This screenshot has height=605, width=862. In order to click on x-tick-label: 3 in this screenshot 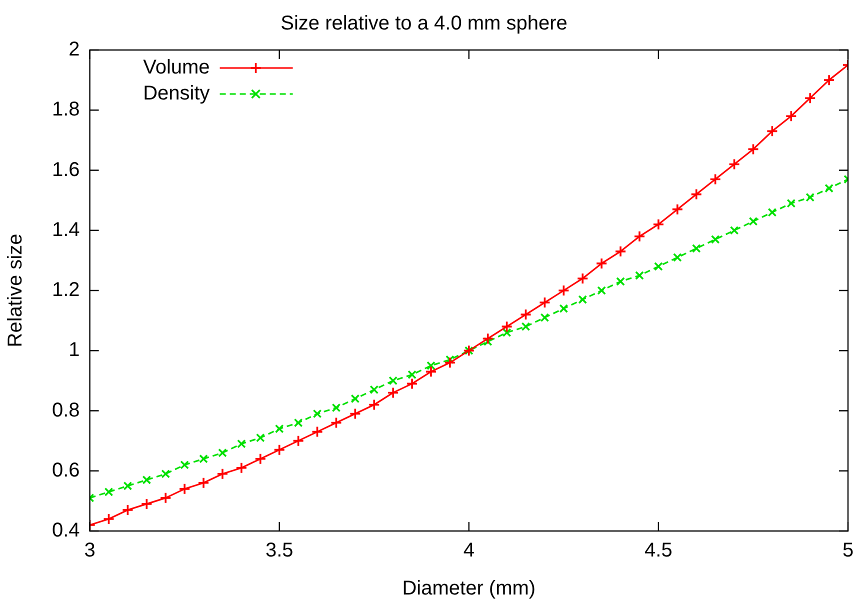, I will do `click(90, 551)`.